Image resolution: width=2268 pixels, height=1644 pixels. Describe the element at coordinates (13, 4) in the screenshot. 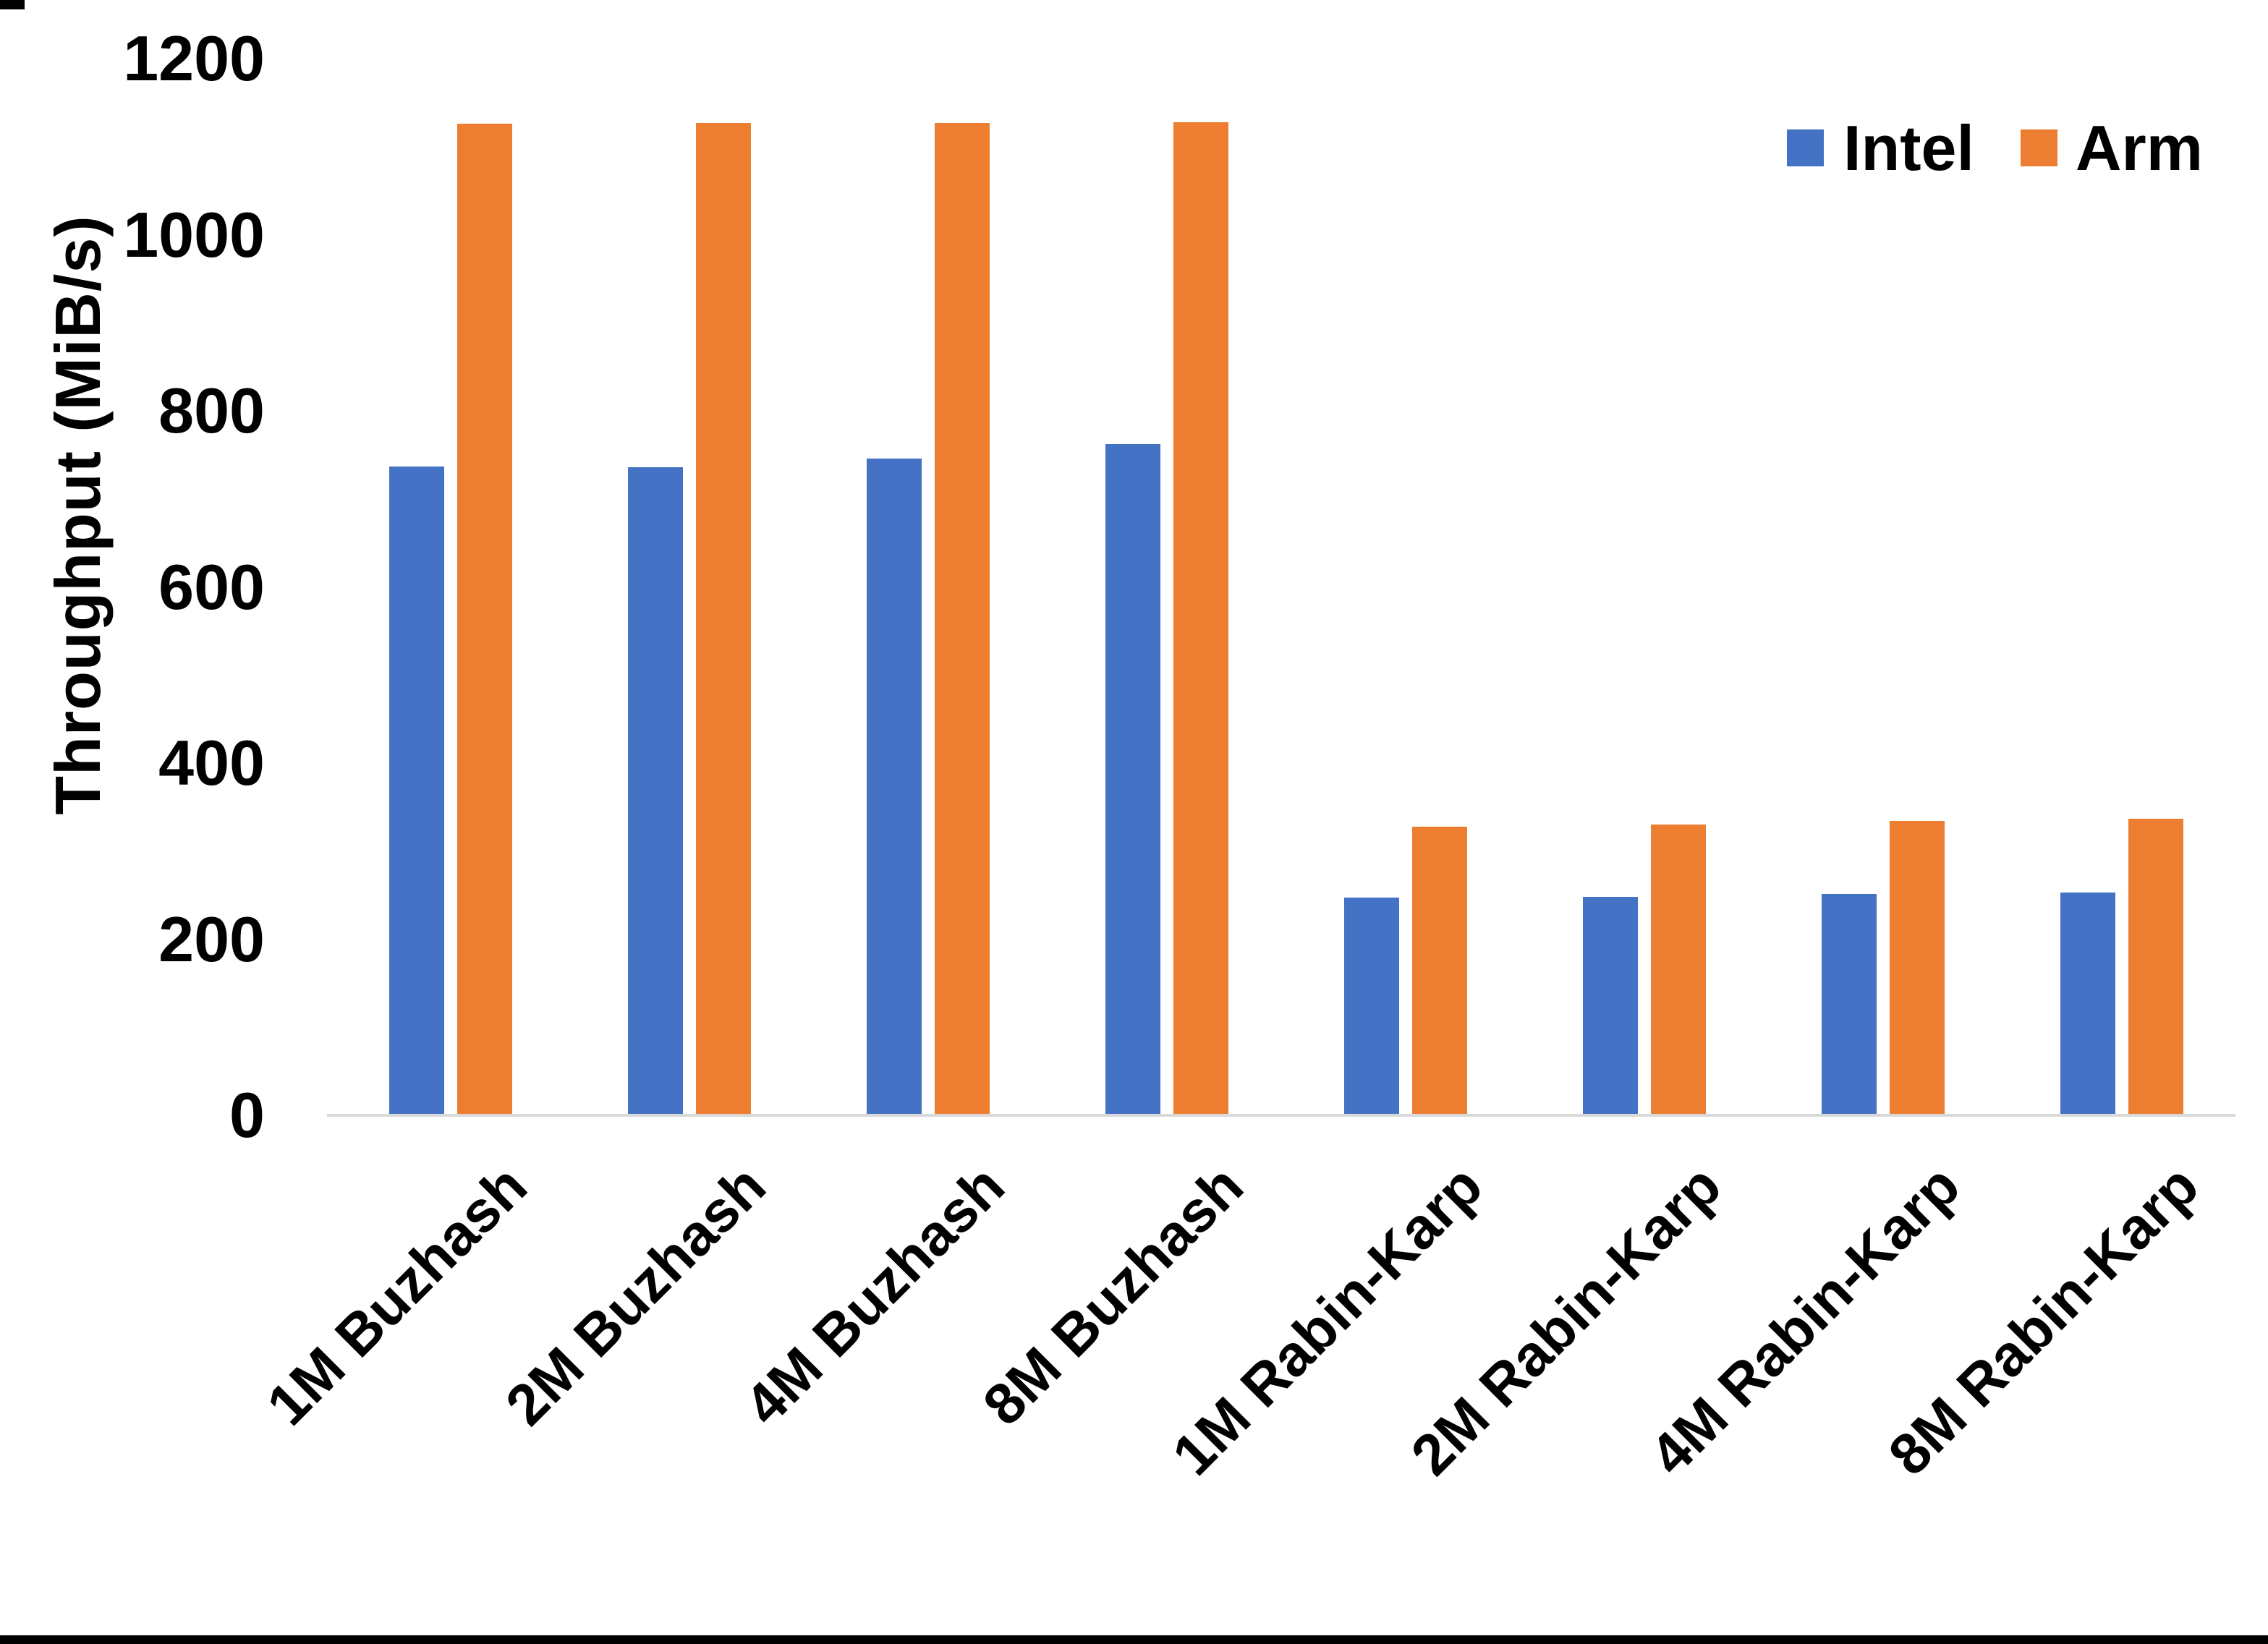

I see `top-left-artifact` at that location.